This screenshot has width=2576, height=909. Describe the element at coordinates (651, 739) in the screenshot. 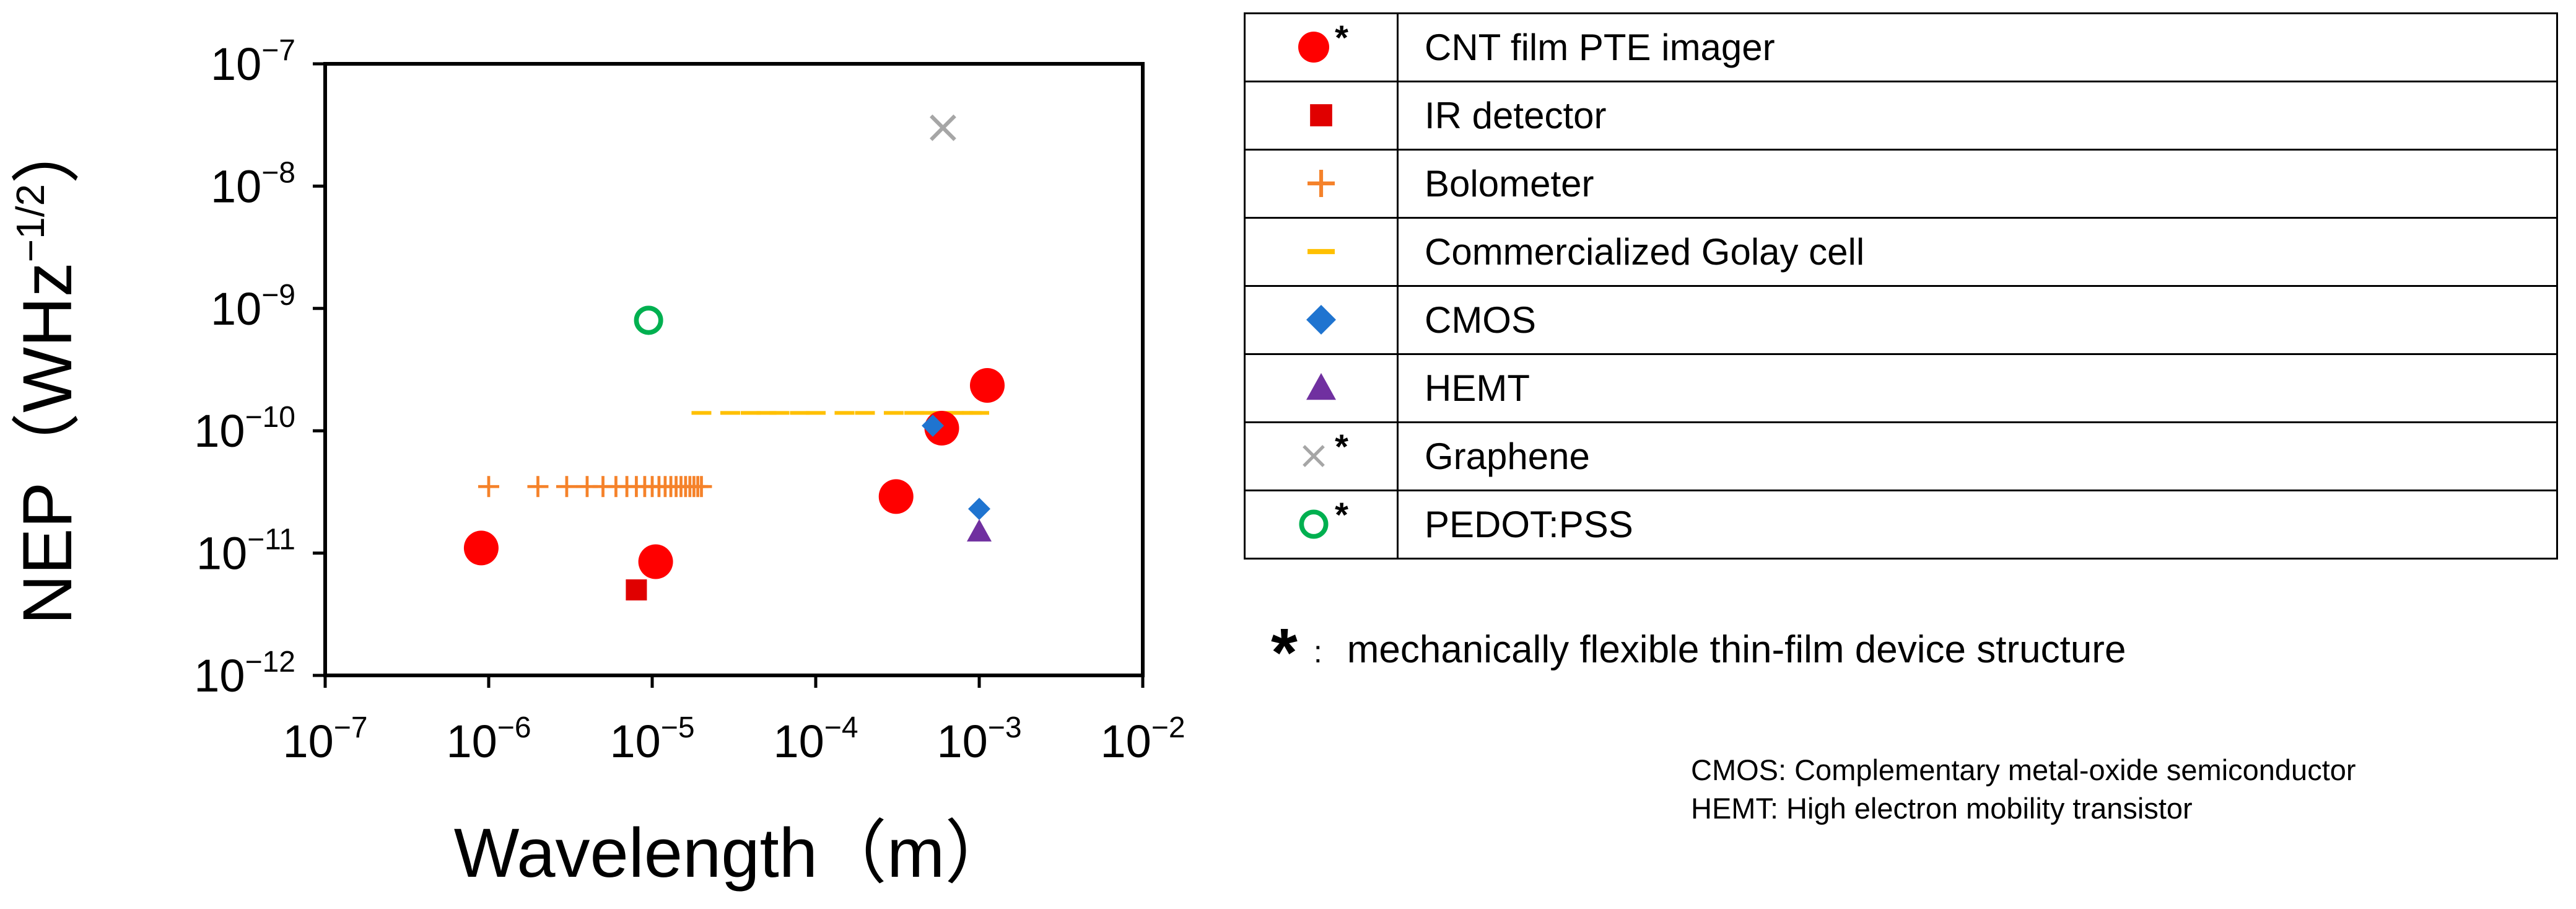

I see `x-tick-label-2: 10⁻⁵` at that location.